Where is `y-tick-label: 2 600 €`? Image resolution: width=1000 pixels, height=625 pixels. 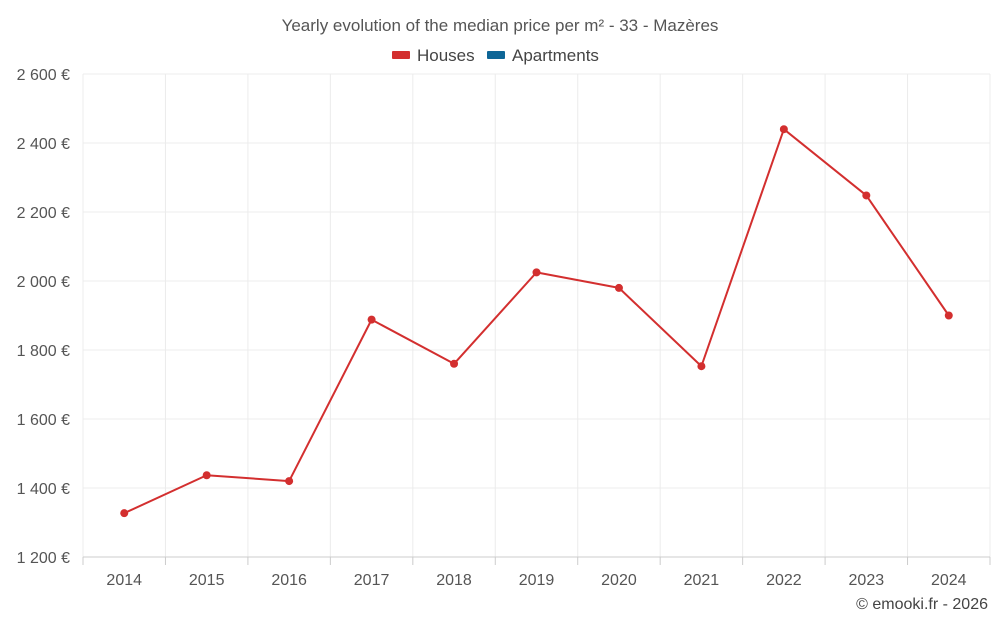
y-tick-label: 2 600 € is located at coordinates (43, 75).